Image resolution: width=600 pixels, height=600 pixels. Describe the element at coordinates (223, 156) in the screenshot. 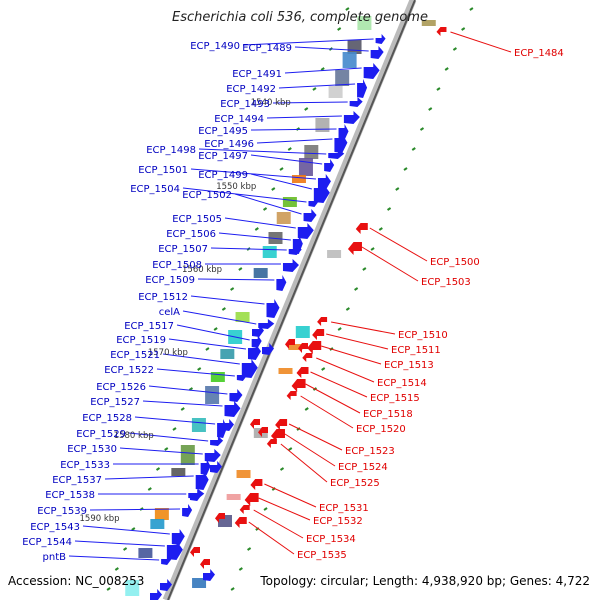

I see `forward-gene-label: ECP_1497` at that location.